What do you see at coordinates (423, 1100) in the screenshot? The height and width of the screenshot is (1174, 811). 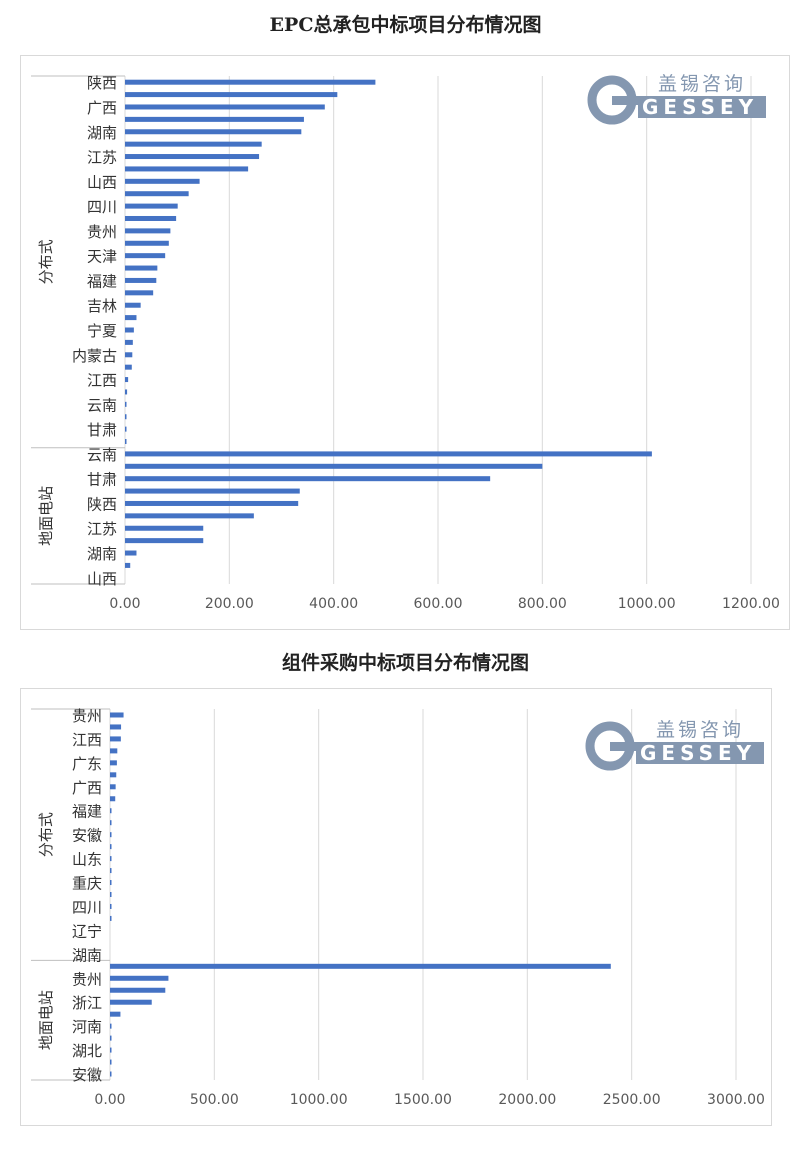 I see `x-tick-label: 1500.00` at bounding box center [423, 1100].